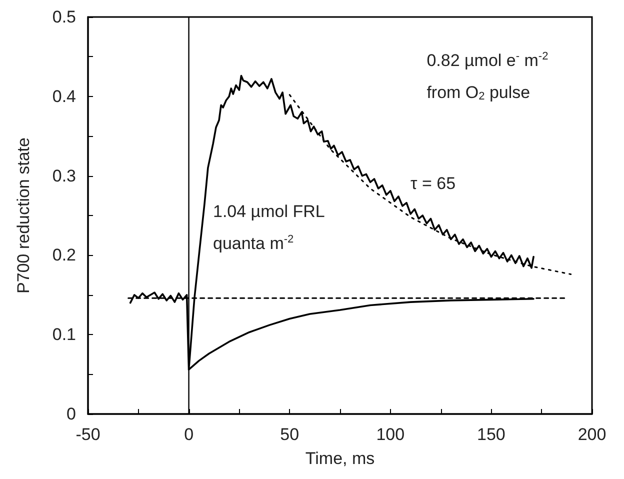  I want to click on y-tick-label: 0.4, so click(64, 96).